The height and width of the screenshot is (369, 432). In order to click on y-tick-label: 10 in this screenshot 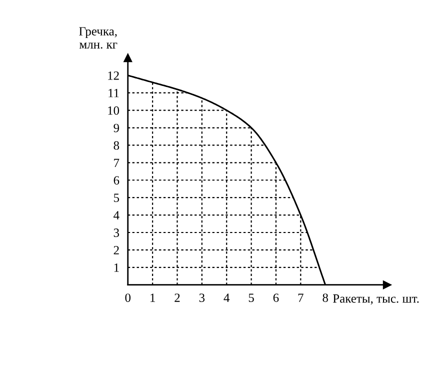, I will do `click(114, 110)`.